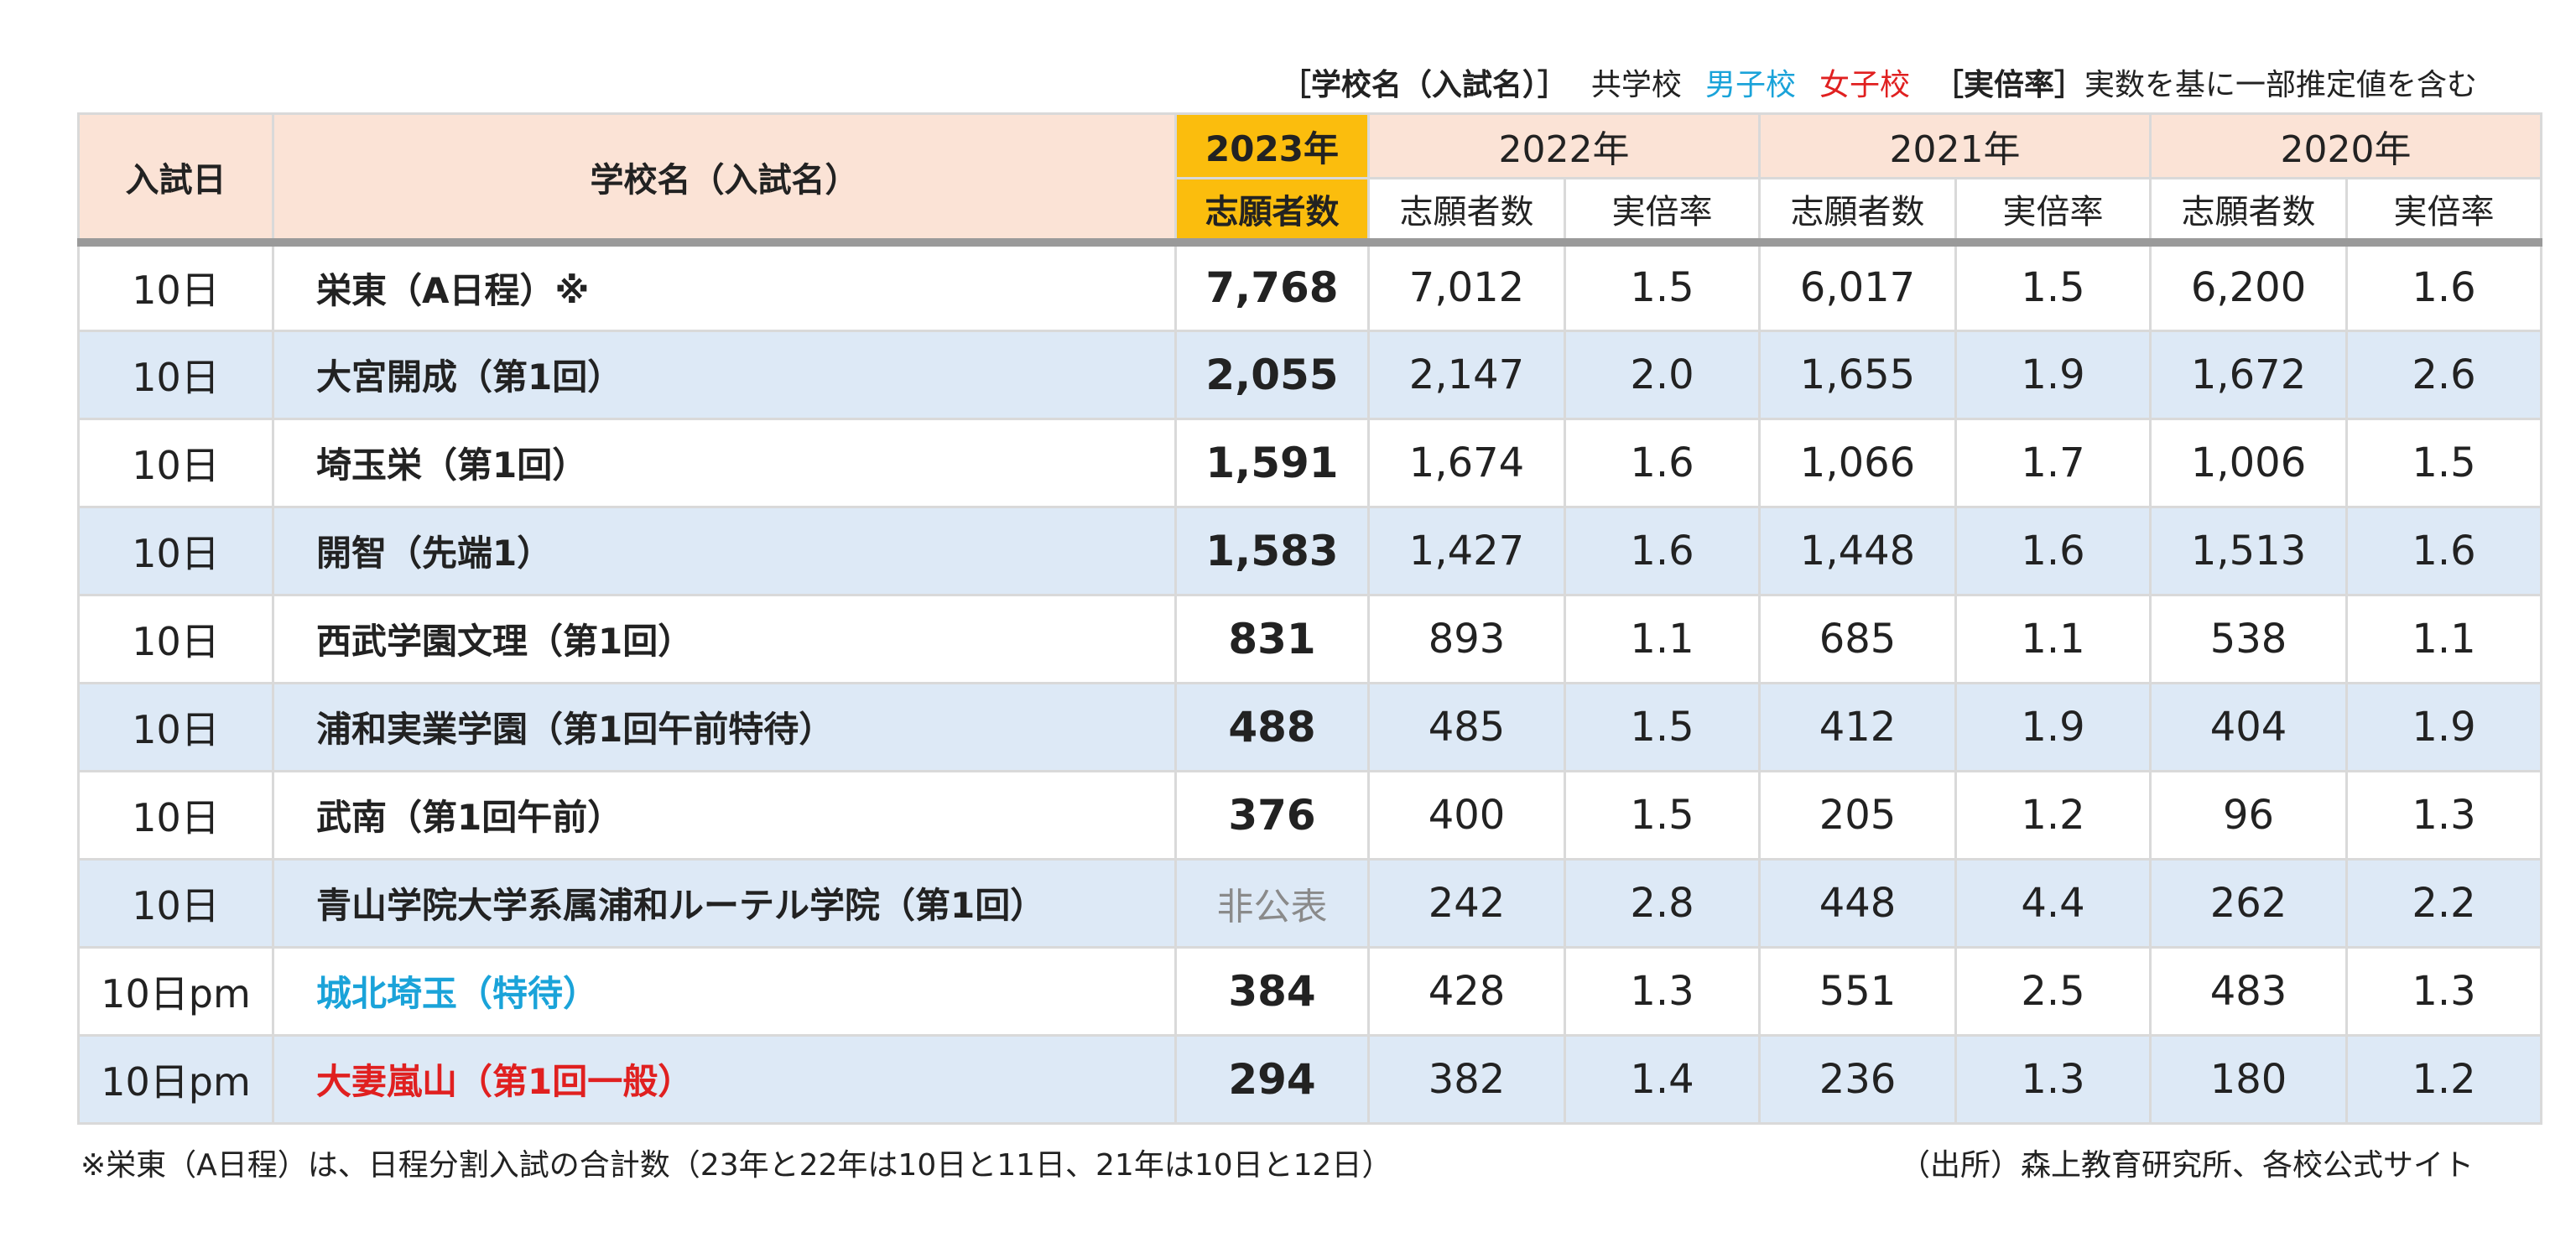 Image resolution: width=2576 pixels, height=1248 pixels. Describe the element at coordinates (1662, 903) in the screenshot. I see `cell-ratio-2022: 2.8` at that location.